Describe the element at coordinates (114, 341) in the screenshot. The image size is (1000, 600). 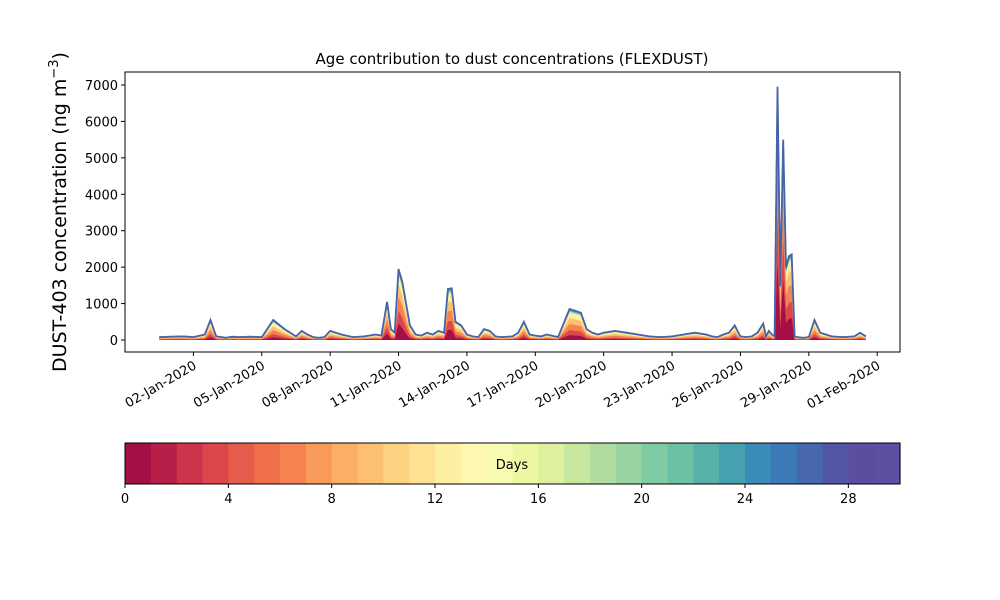
I see `y-tick-label: 0` at that location.